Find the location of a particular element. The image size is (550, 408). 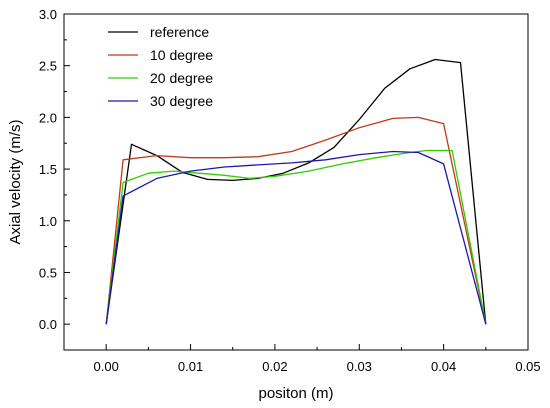

y-axis-title: Axial velocity (m/s) is located at coordinates (15, 181).